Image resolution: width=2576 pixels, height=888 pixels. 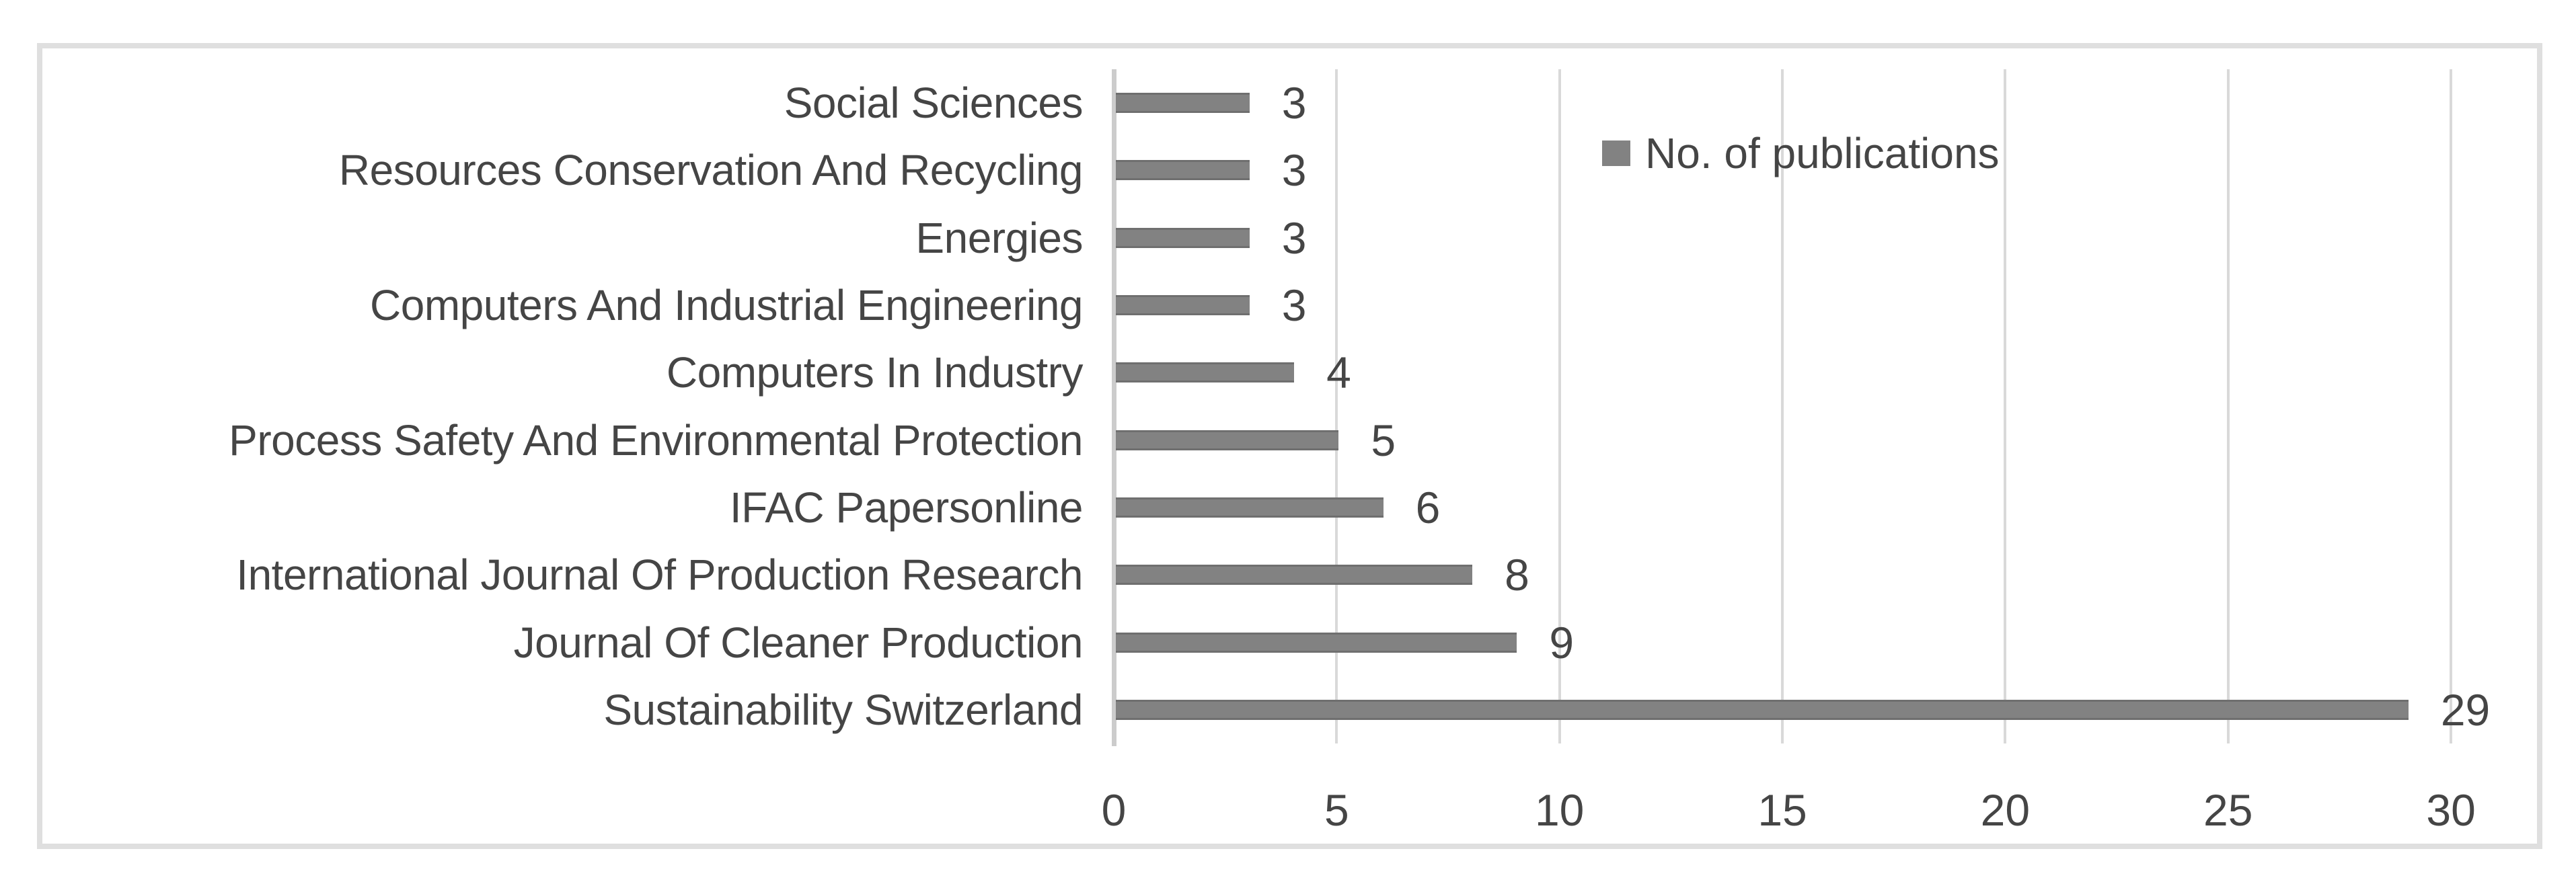 I want to click on legend: No. of publications, so click(x=1801, y=153).